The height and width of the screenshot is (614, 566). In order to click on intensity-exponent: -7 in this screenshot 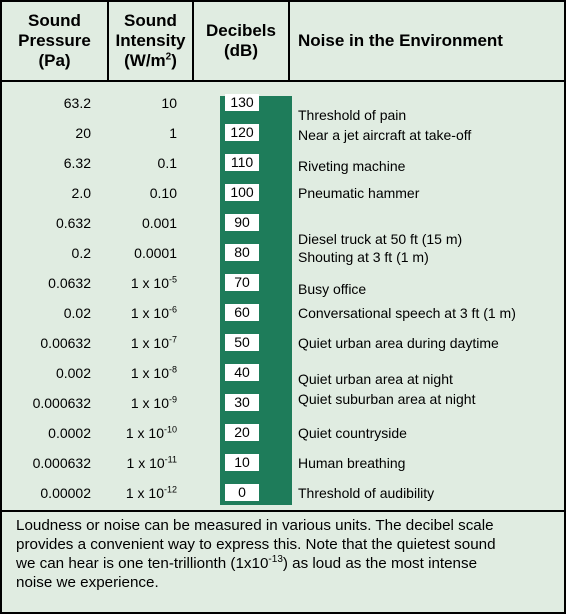, I will do `click(172, 339)`.